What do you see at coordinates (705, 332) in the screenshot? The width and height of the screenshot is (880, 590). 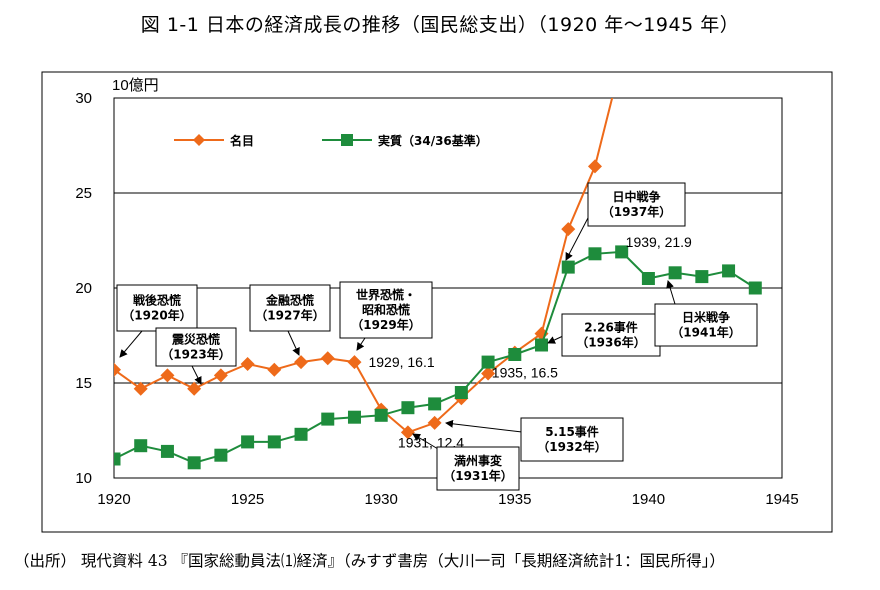 I see `annotation-text: （1941年）` at bounding box center [705, 332].